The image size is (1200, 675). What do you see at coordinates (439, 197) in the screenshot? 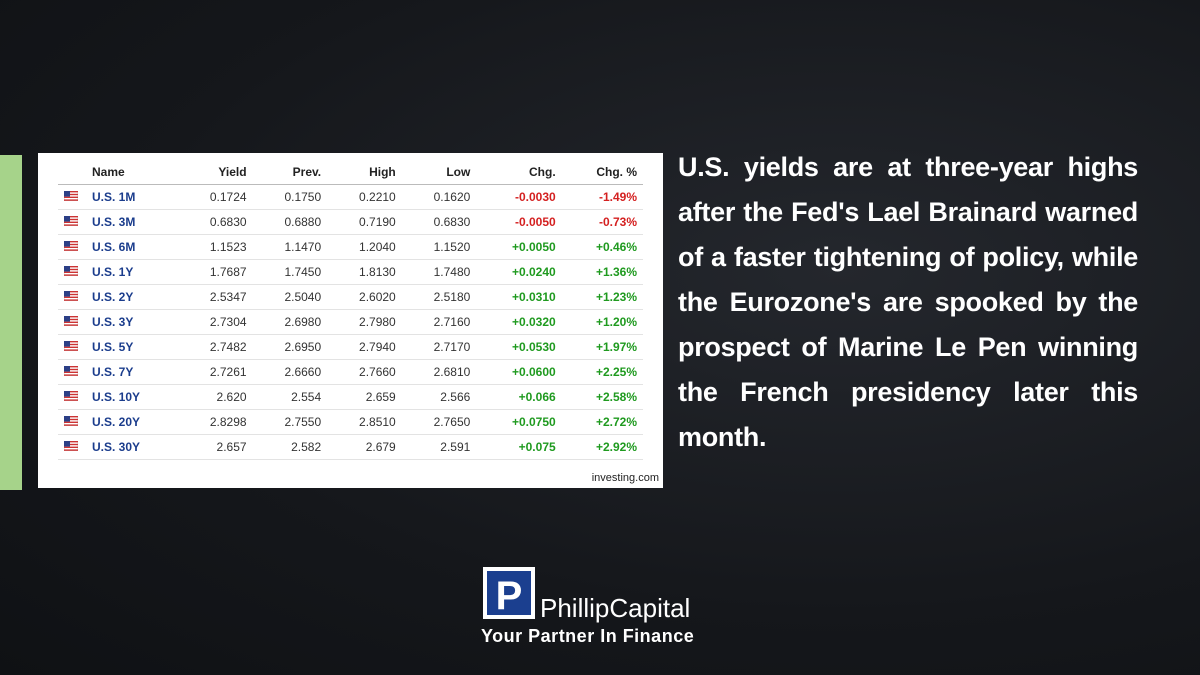
I see `table-cell: 0.1620` at bounding box center [439, 197].